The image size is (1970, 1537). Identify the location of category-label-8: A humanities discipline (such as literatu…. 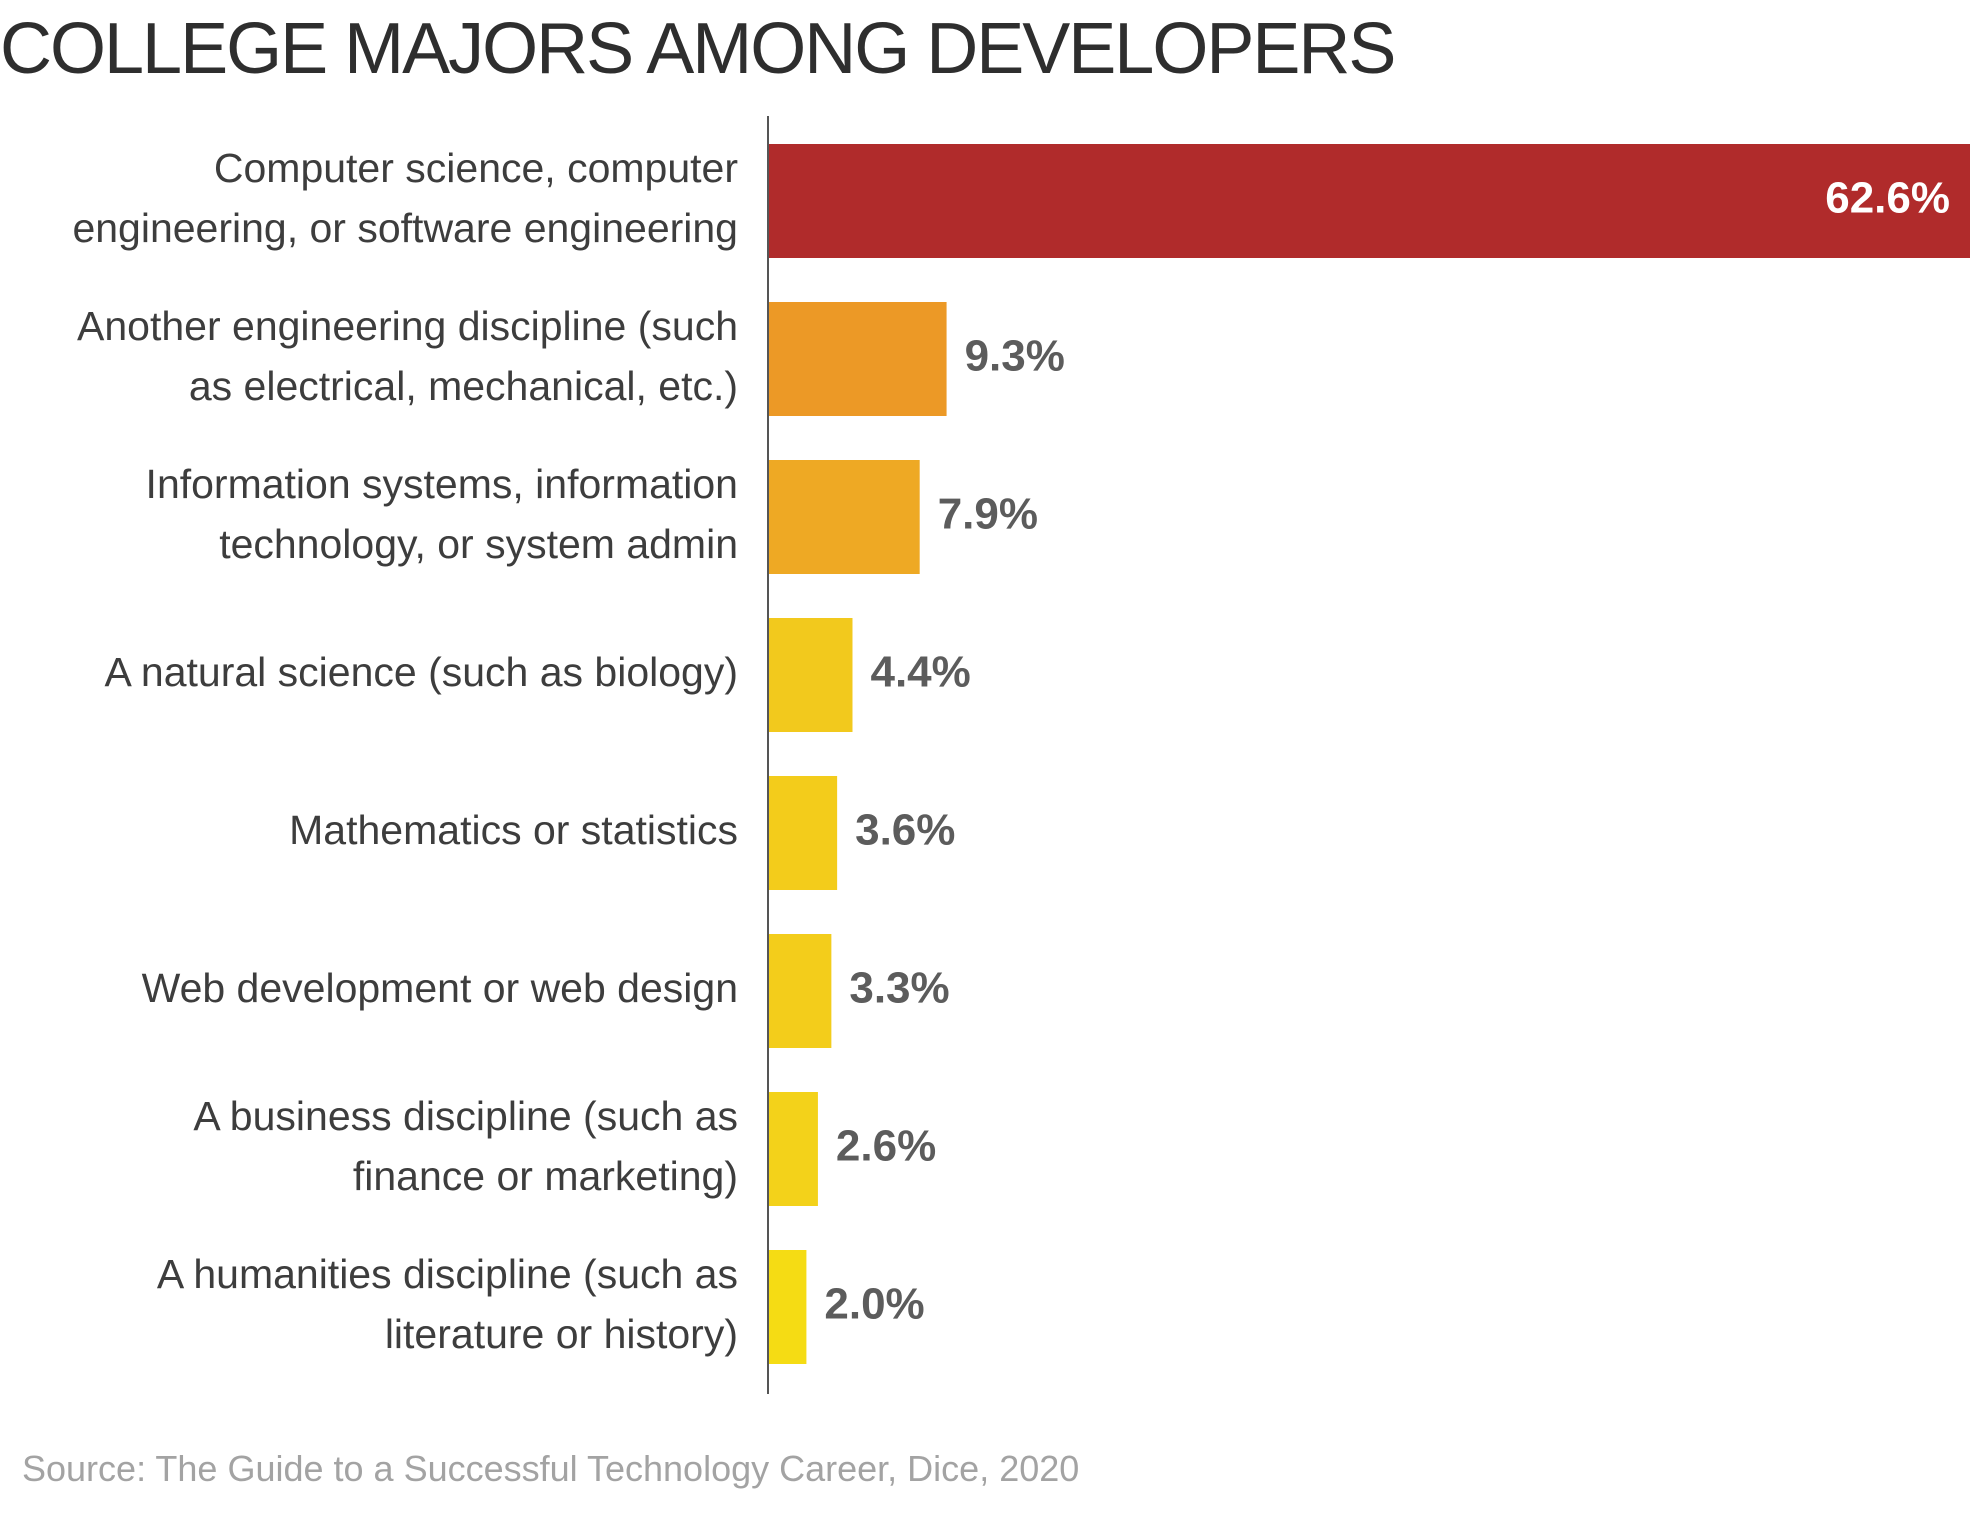
(447, 1304).